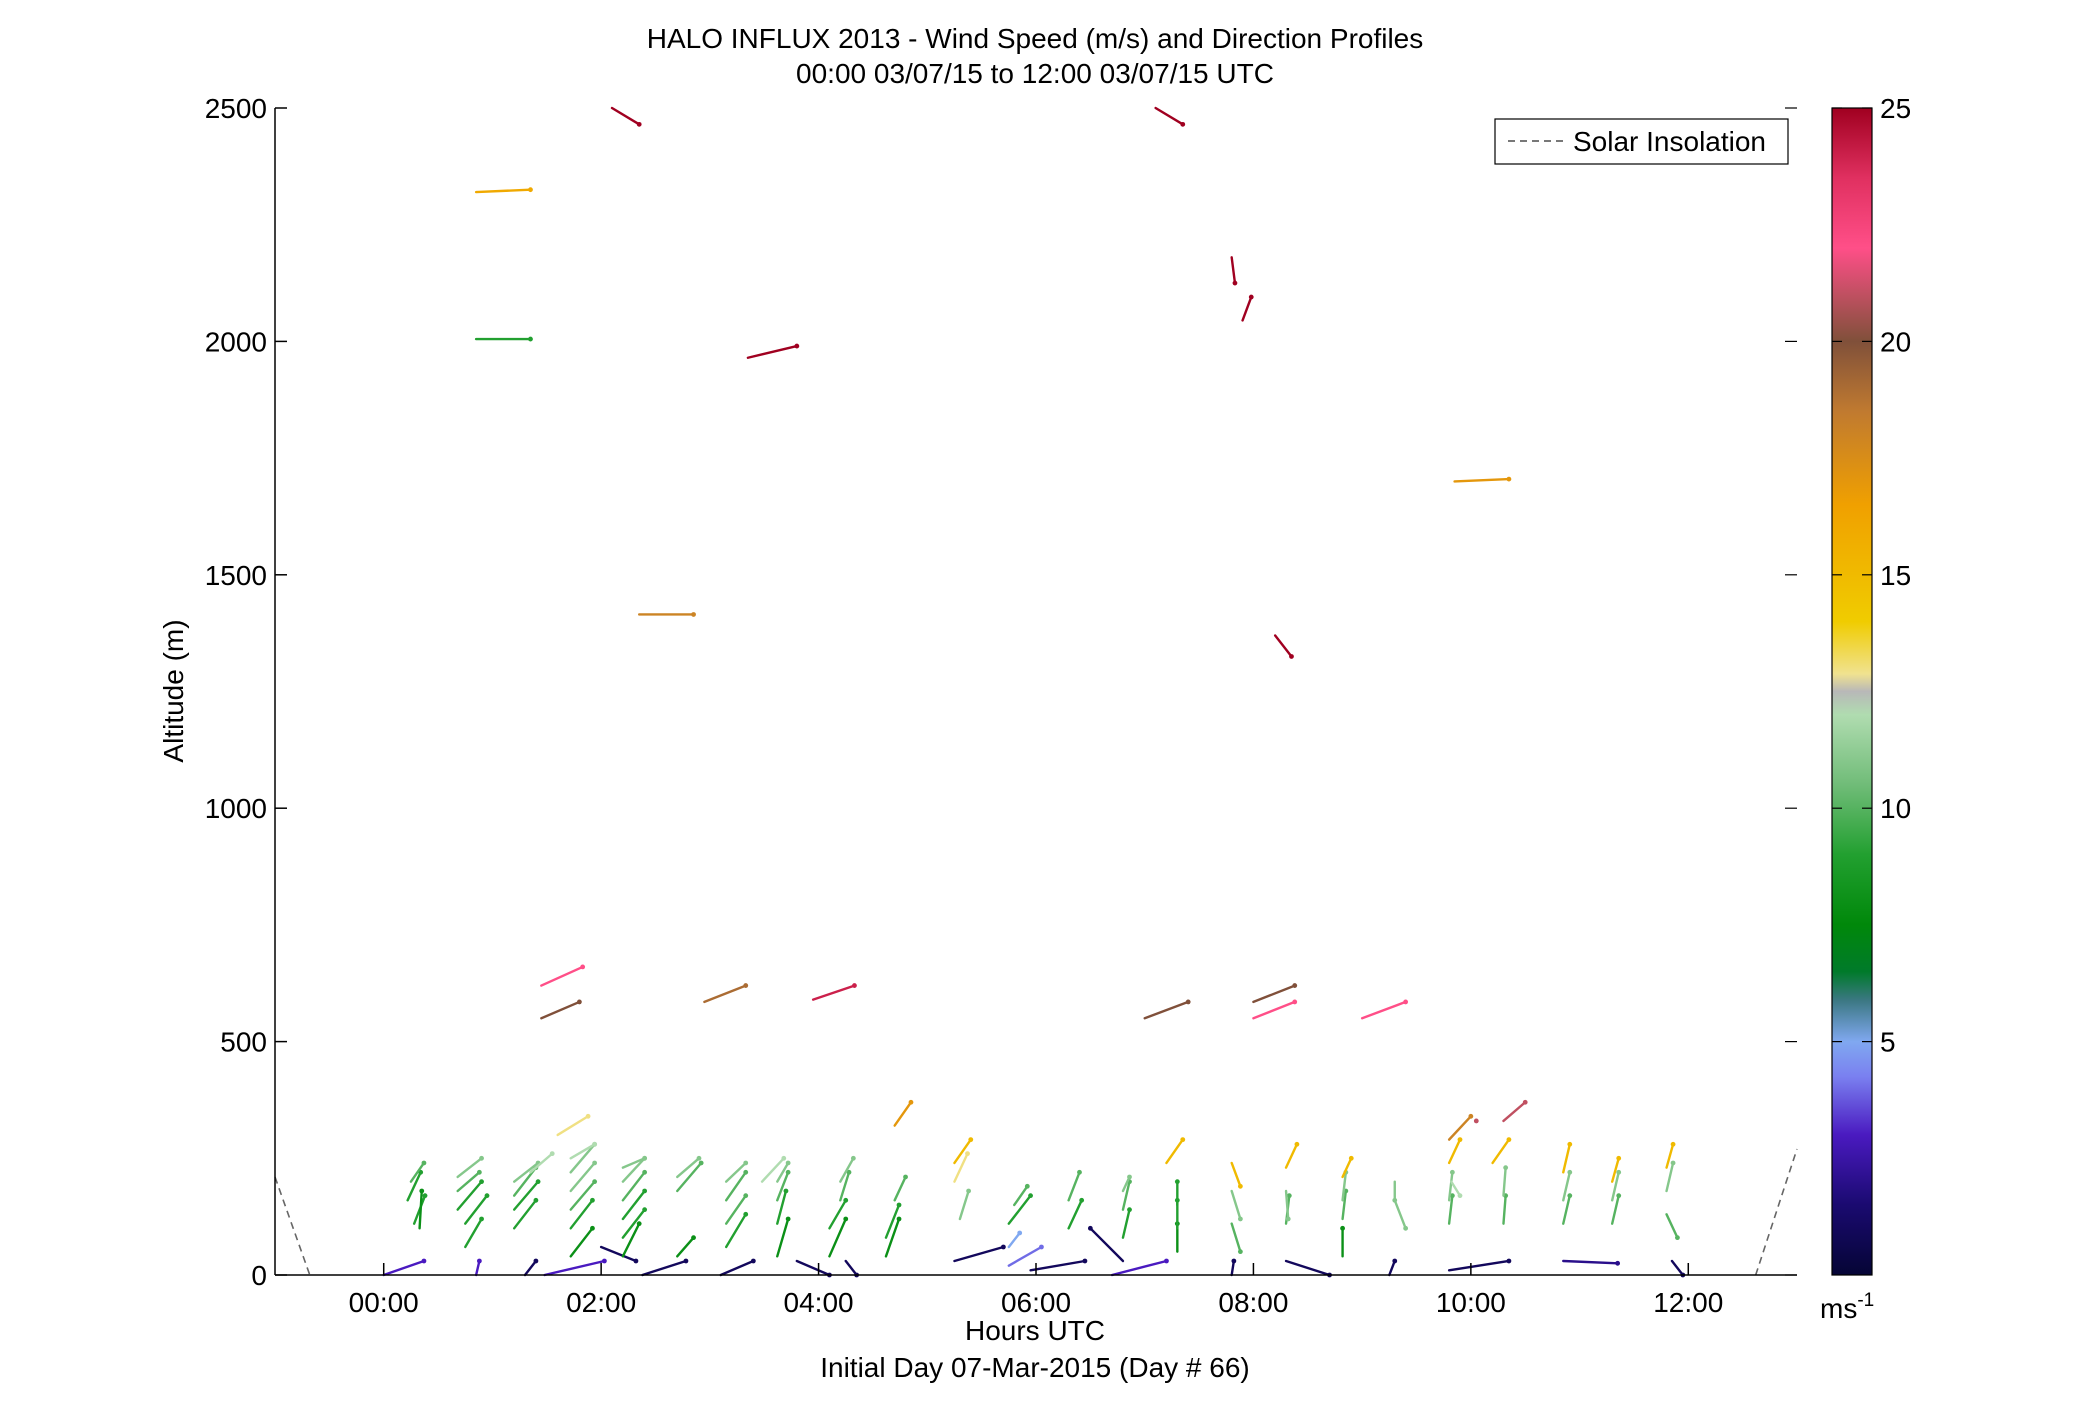  What do you see at coordinates (1035, 1367) in the screenshot?
I see `x-axis-sublabel: Initial Day 07-Mar-2015 (Day # 66)` at bounding box center [1035, 1367].